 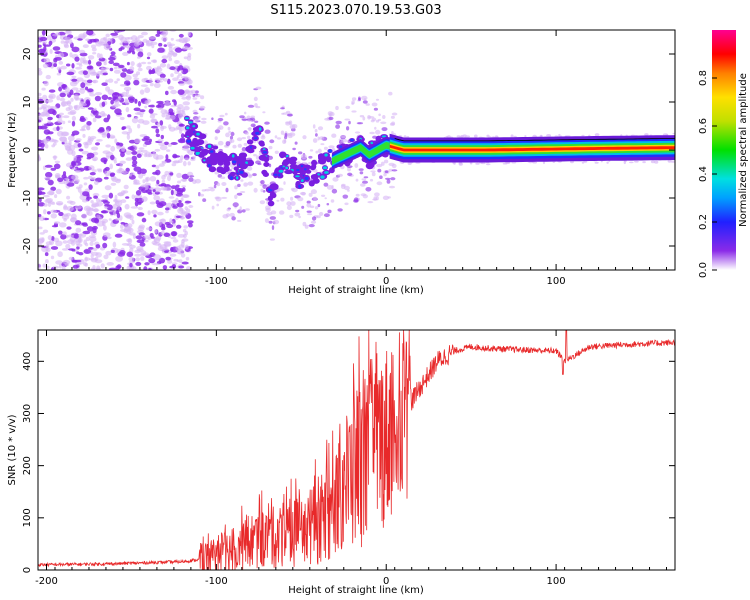 What do you see at coordinates (532, 148) in the screenshot?
I see `spectrogram-band-core` at bounding box center [532, 148].